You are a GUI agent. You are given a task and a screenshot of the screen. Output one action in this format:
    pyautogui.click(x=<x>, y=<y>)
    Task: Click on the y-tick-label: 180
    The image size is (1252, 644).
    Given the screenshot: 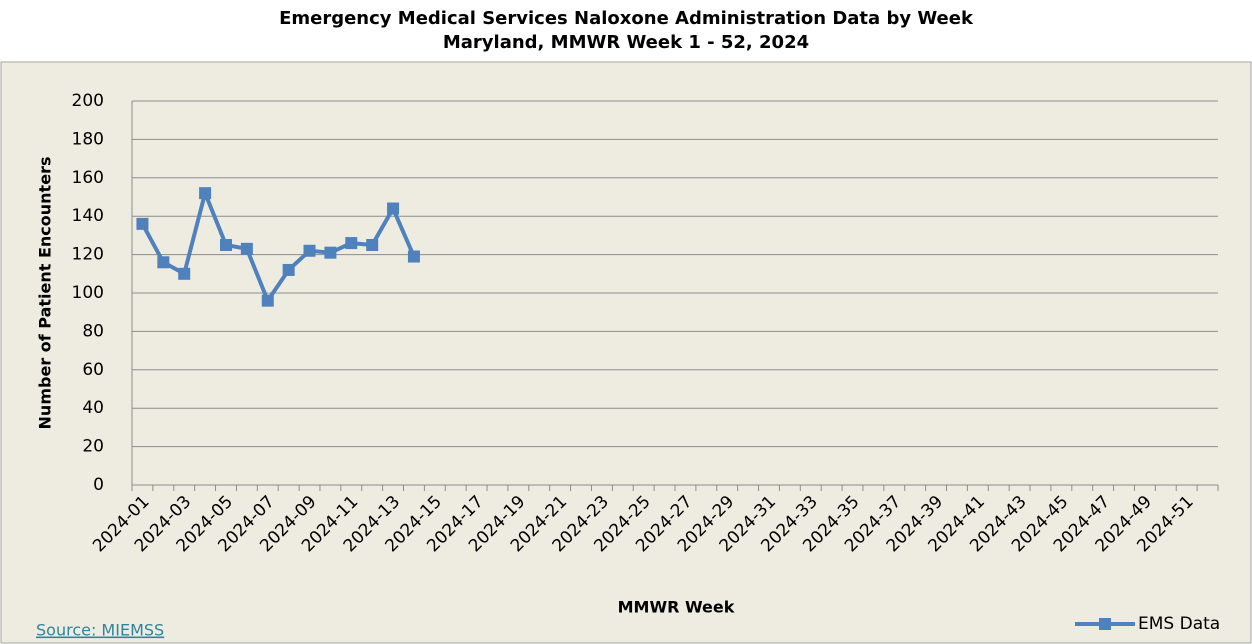 What is the action you would take?
    pyautogui.click(x=88, y=139)
    